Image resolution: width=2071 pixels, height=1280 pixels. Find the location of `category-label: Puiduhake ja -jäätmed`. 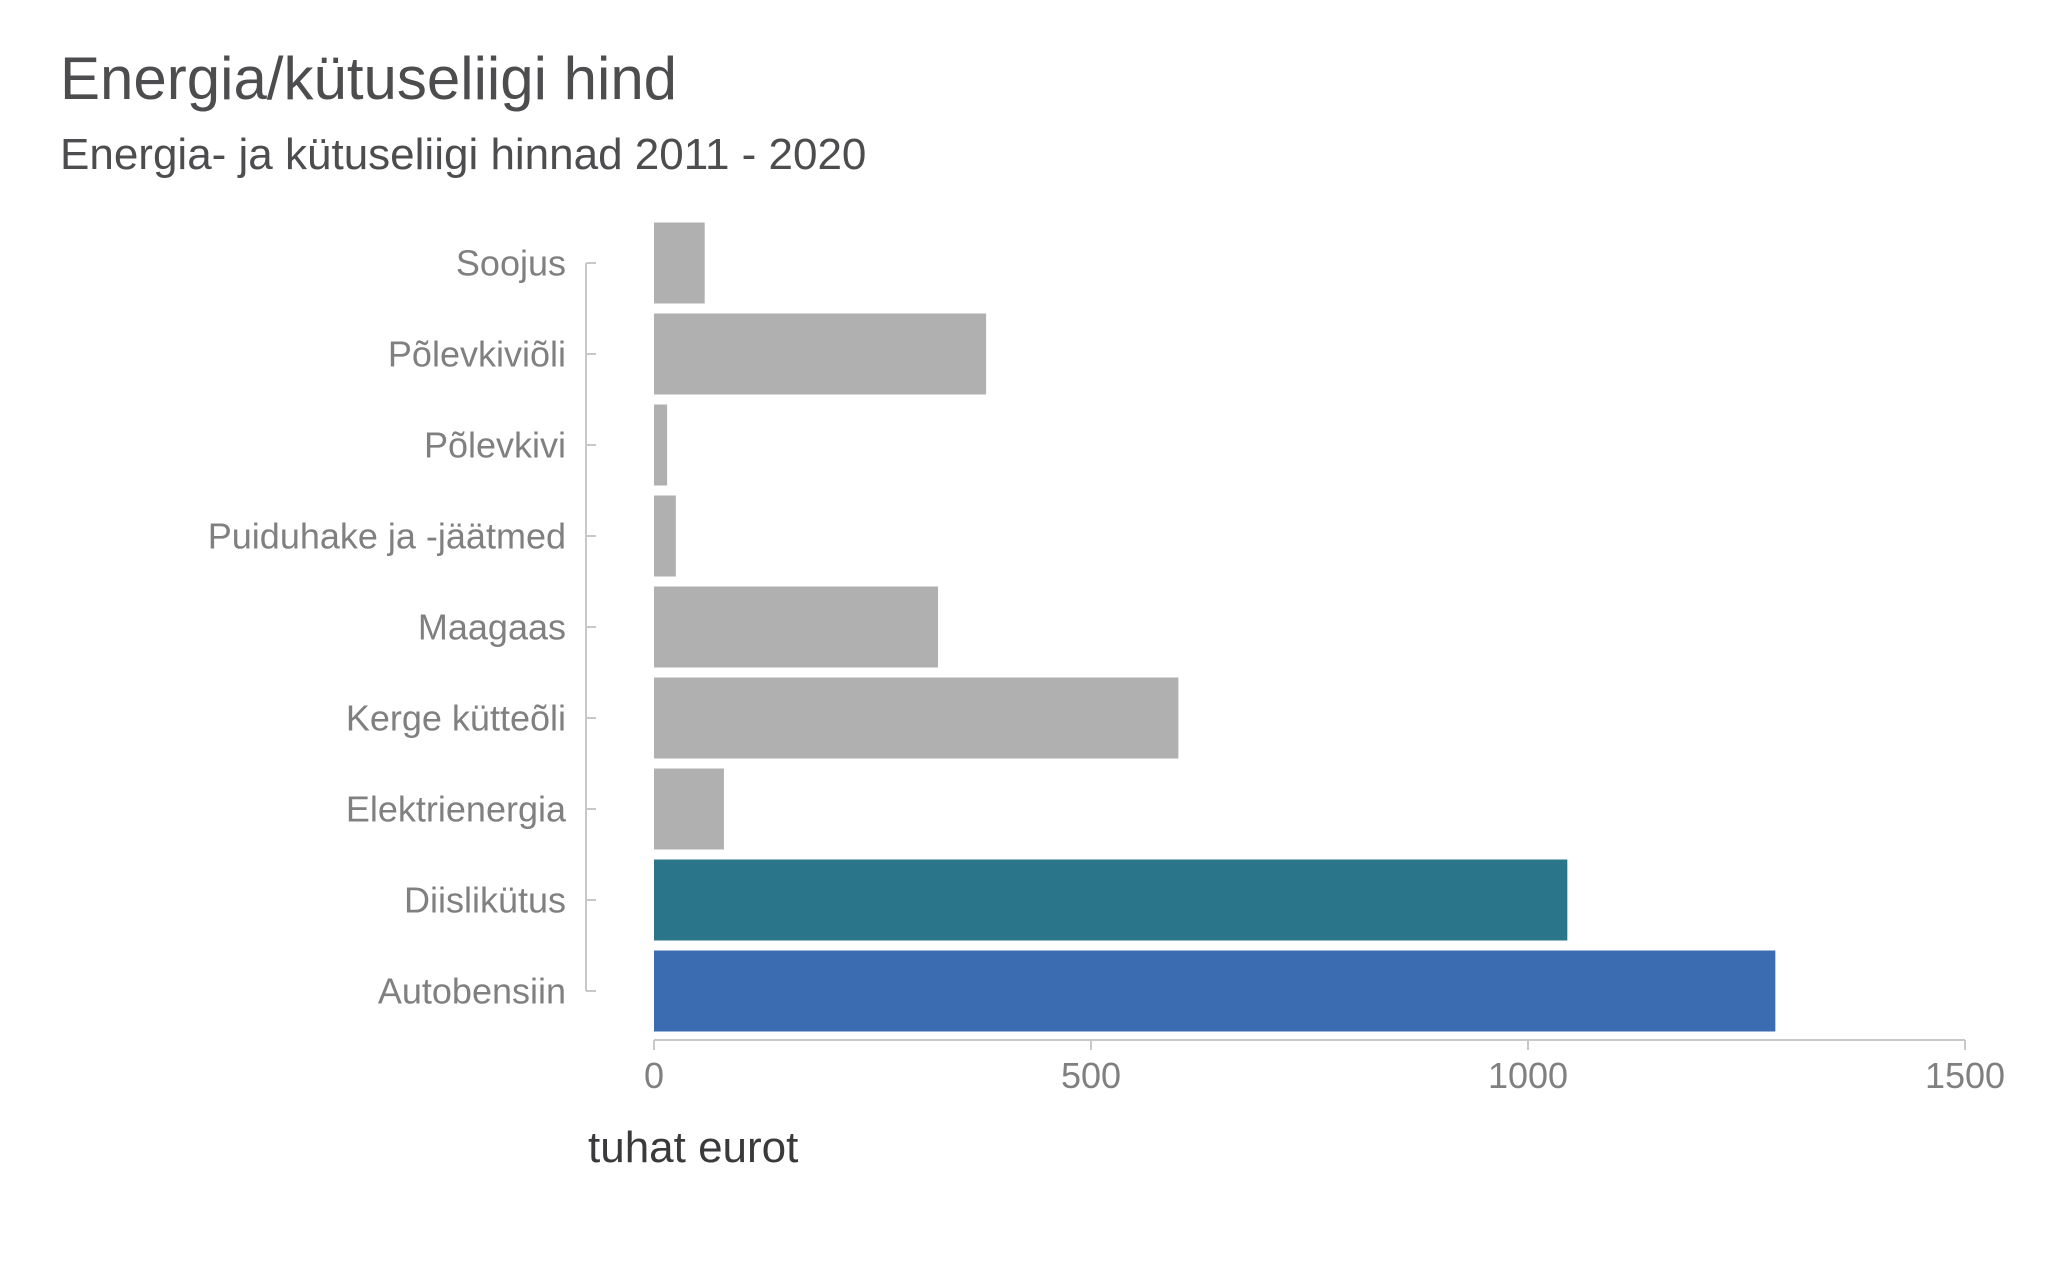

category-label: Puiduhake ja -jäätmed is located at coordinates (387, 536).